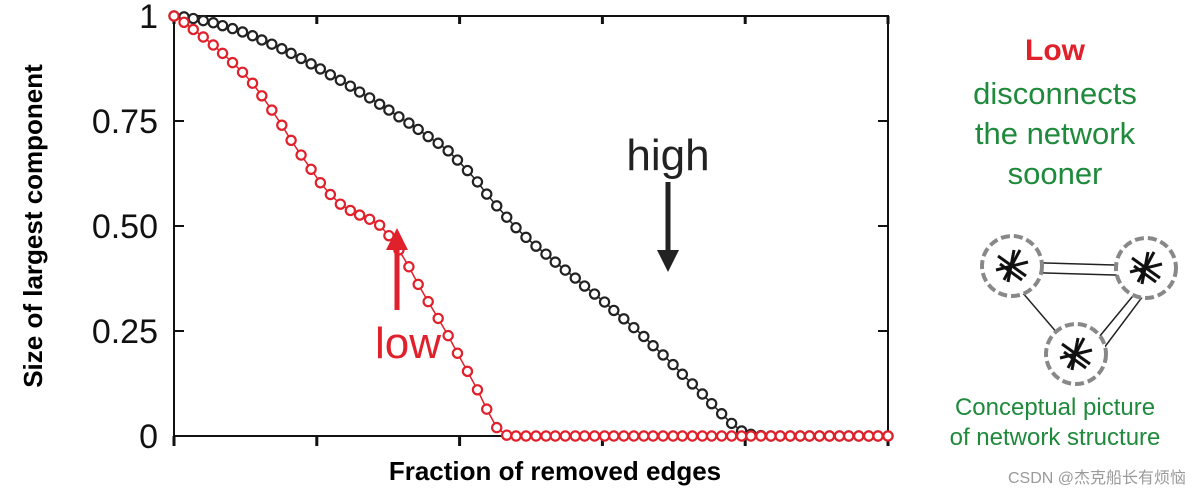 This screenshot has height=497, width=1198. Describe the element at coordinates (1055, 173) in the screenshot. I see `side-text-line: sooner` at that location.